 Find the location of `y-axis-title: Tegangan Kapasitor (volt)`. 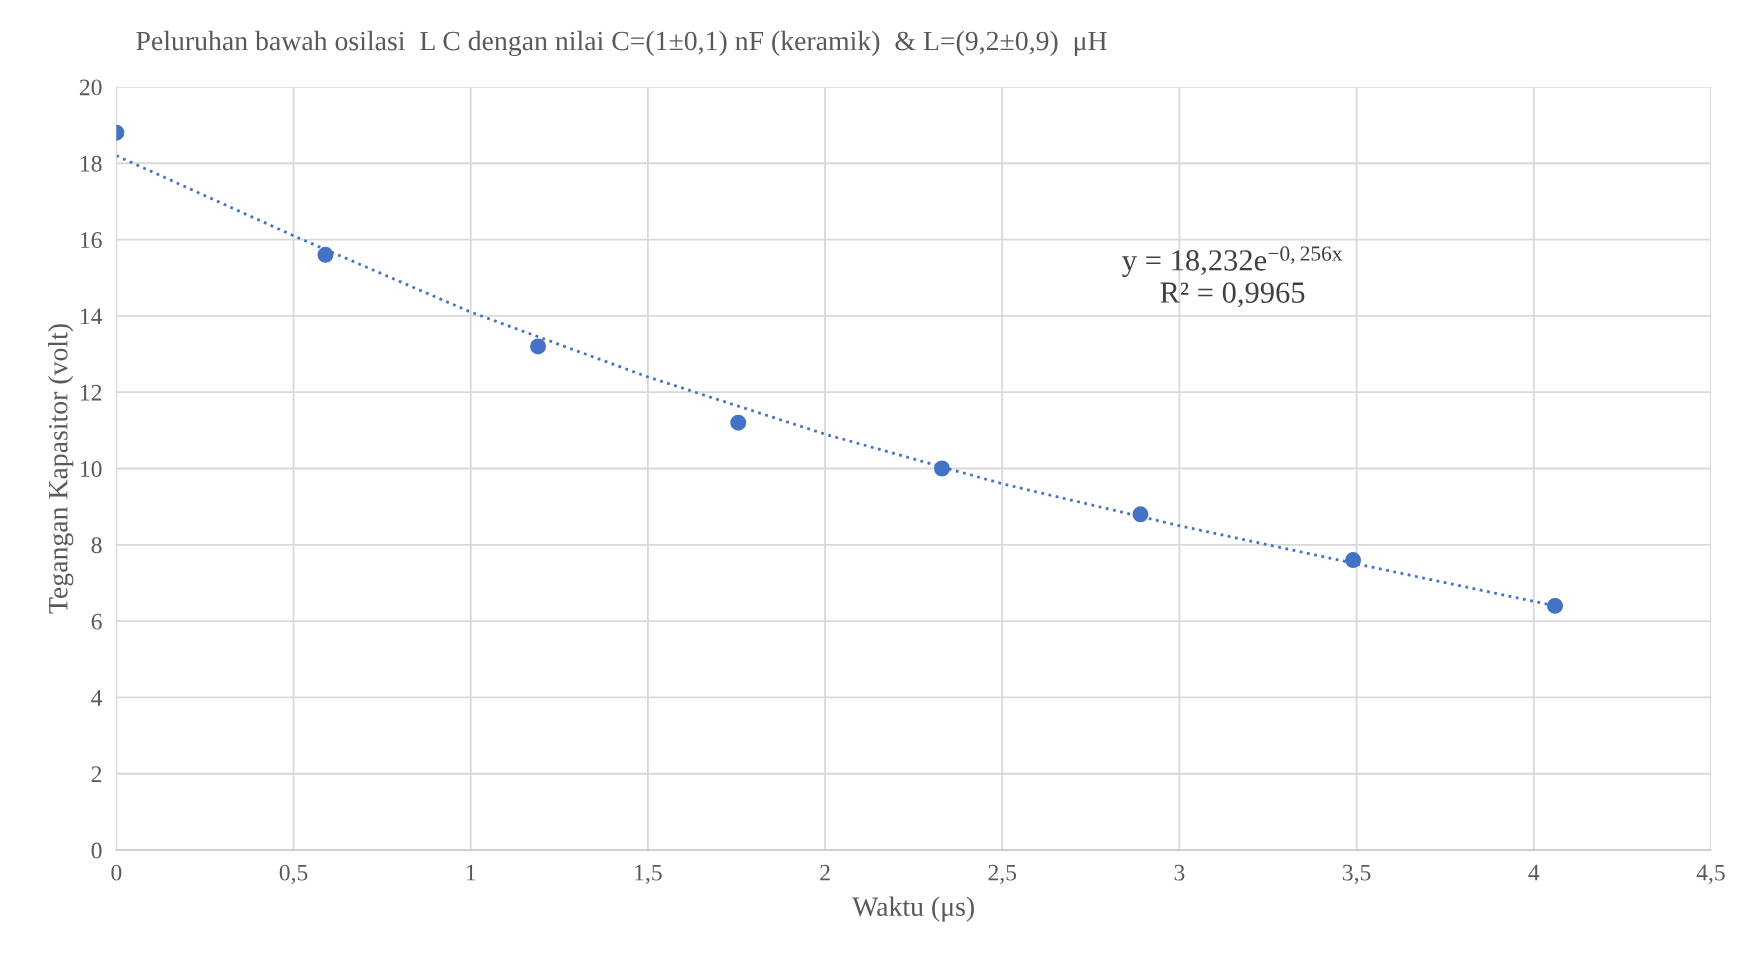

y-axis-title: Tegangan Kapasitor (volt) is located at coordinates (61, 469).